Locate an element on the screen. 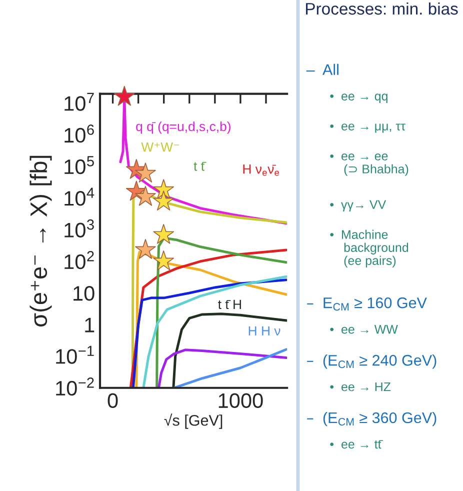  text: Processes: min. bias is located at coordinates (382, 8).